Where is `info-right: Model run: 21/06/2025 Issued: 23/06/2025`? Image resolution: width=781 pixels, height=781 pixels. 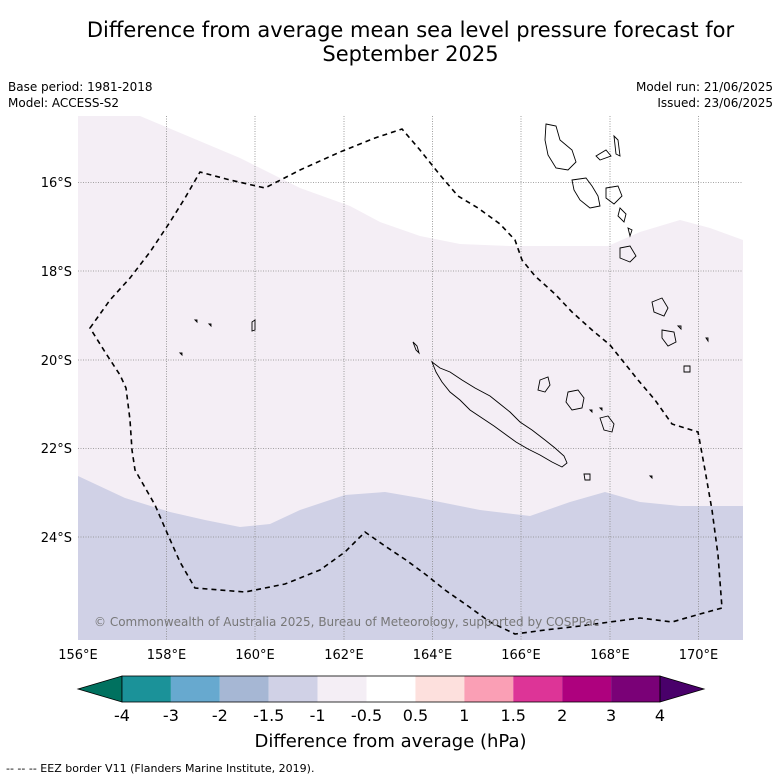 info-right: Model run: 21/06/2025 Issued: 23/06/2025 is located at coordinates (704, 95).